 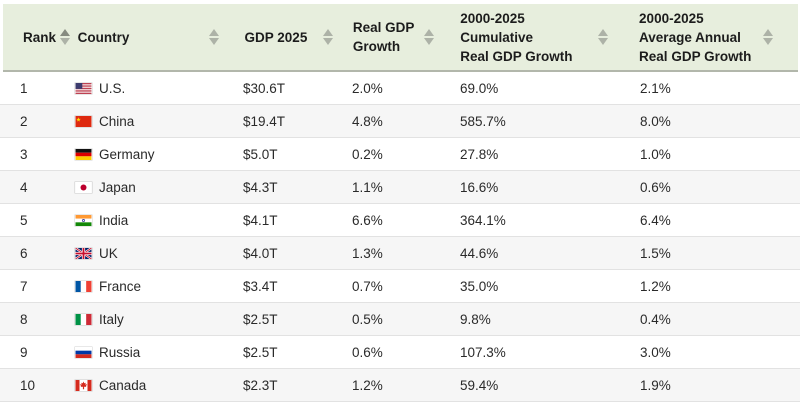 I want to click on cumulative-growth-cell: 16.6%, so click(x=550, y=187).